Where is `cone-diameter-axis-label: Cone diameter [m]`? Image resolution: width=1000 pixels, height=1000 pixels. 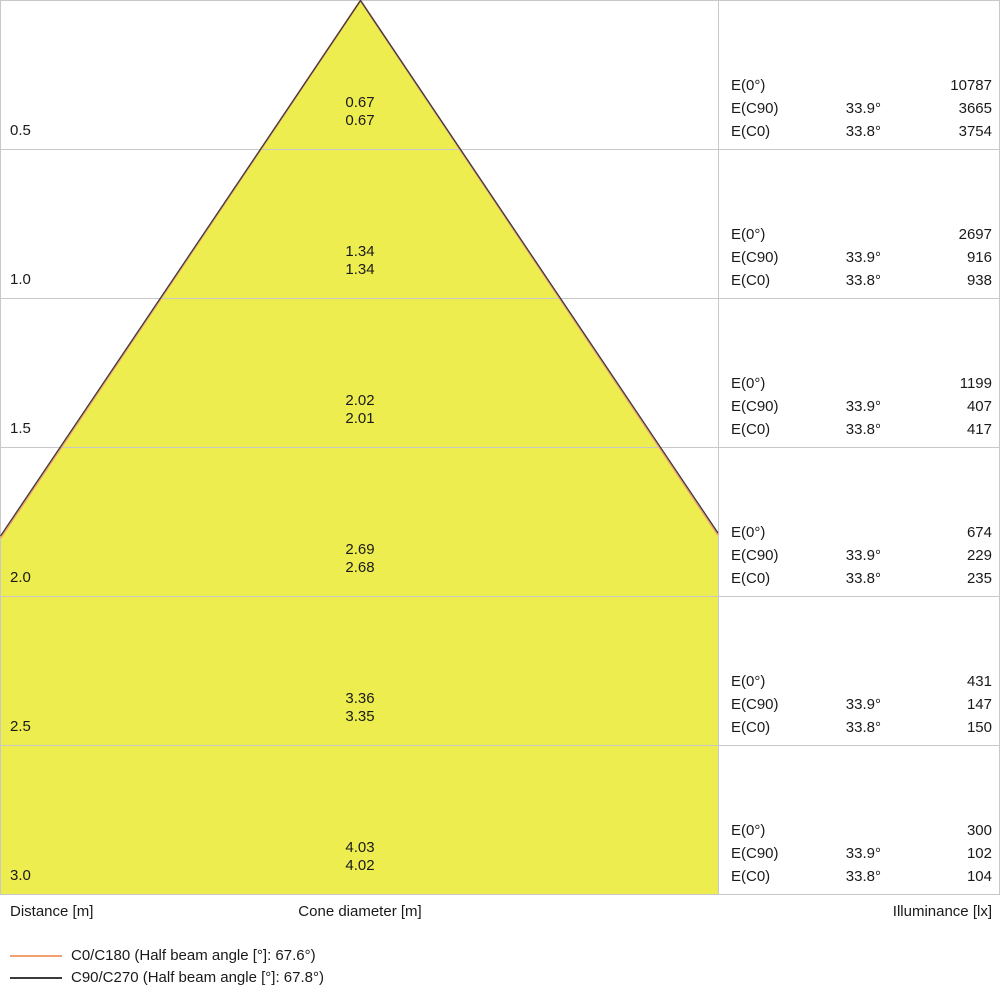
cone-diameter-axis-label: Cone diameter [m] is located at coordinates (360, 911).